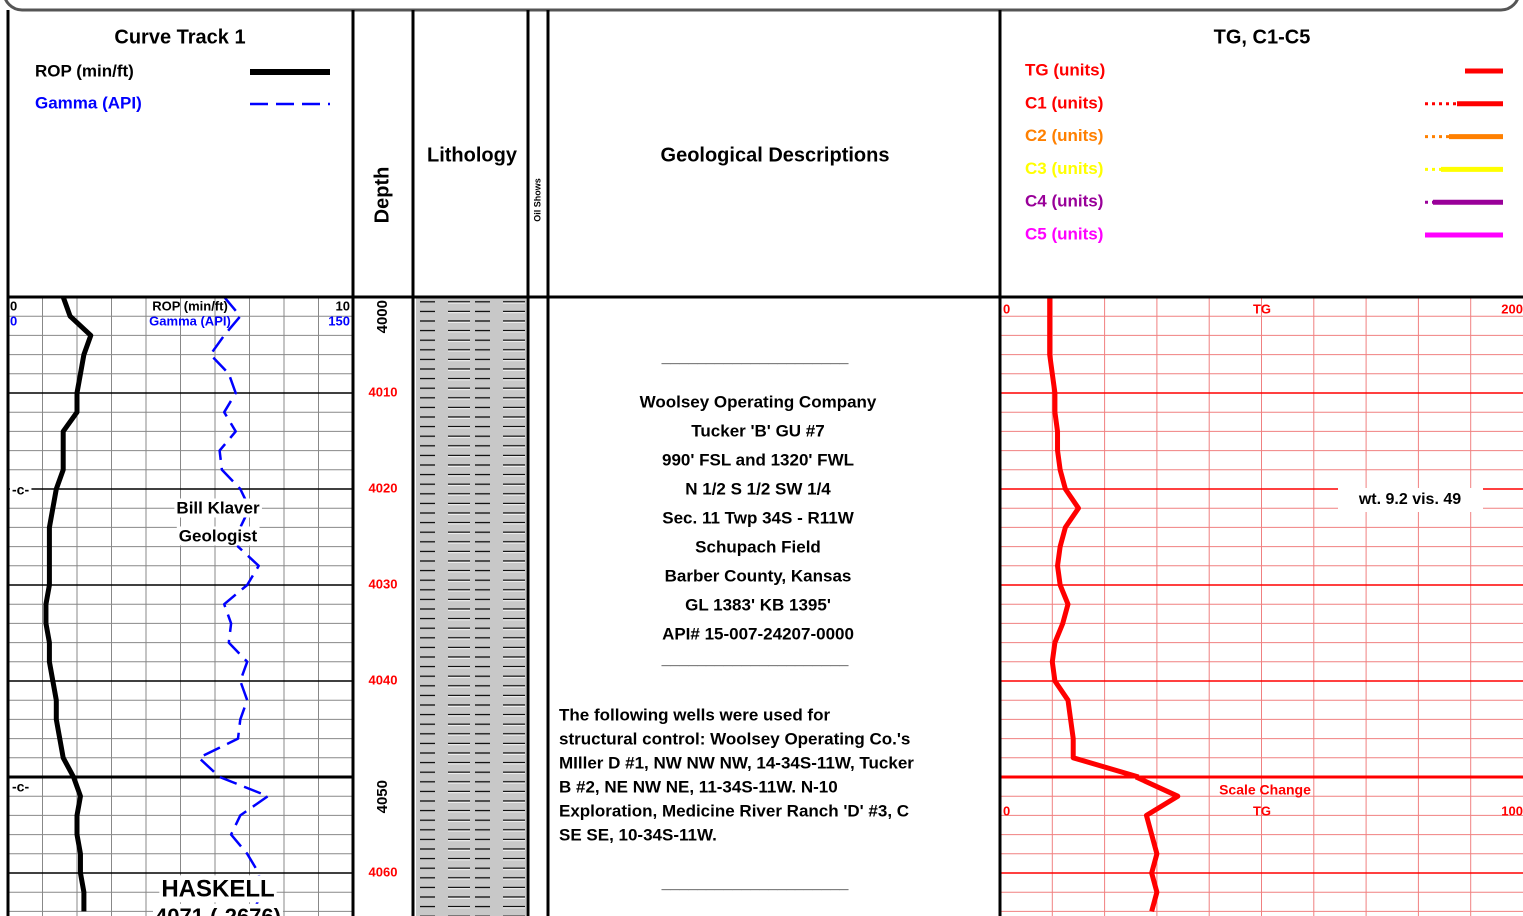  What do you see at coordinates (382, 316) in the screenshot?
I see `depth-label: 4000` at bounding box center [382, 316].